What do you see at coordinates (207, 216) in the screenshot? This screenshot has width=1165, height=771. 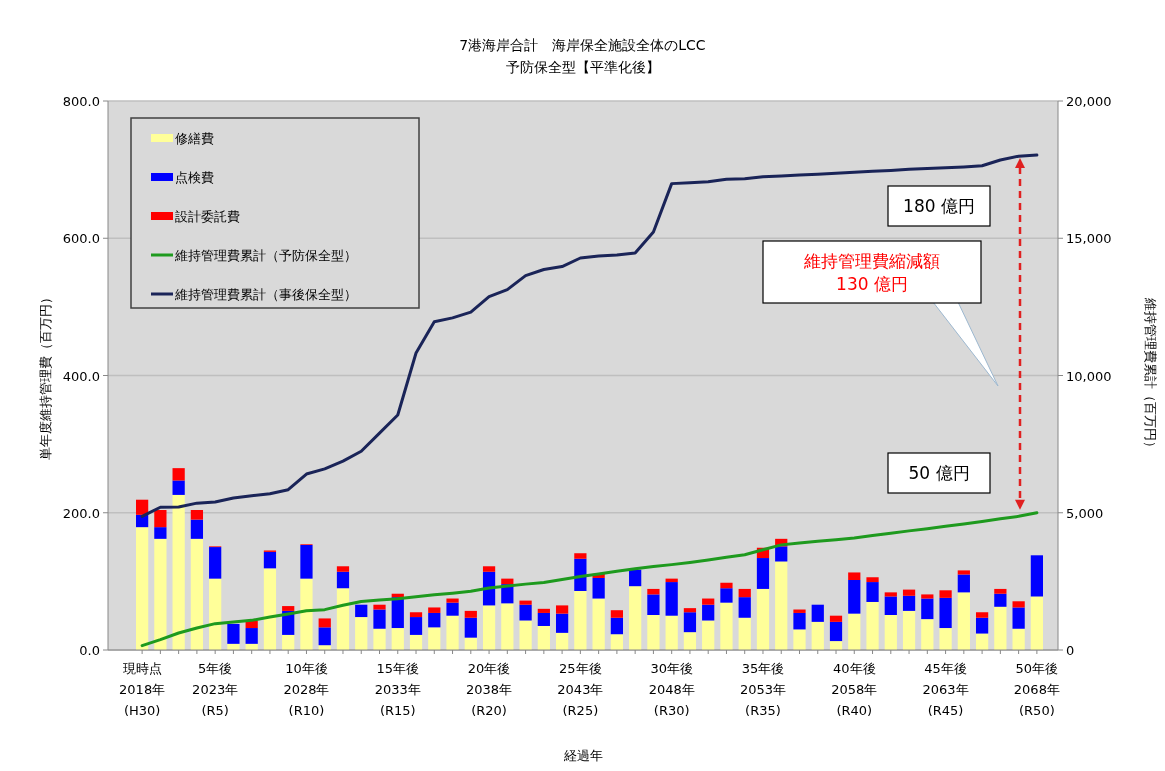 I see `legend-label: 設計委託費` at bounding box center [207, 216].